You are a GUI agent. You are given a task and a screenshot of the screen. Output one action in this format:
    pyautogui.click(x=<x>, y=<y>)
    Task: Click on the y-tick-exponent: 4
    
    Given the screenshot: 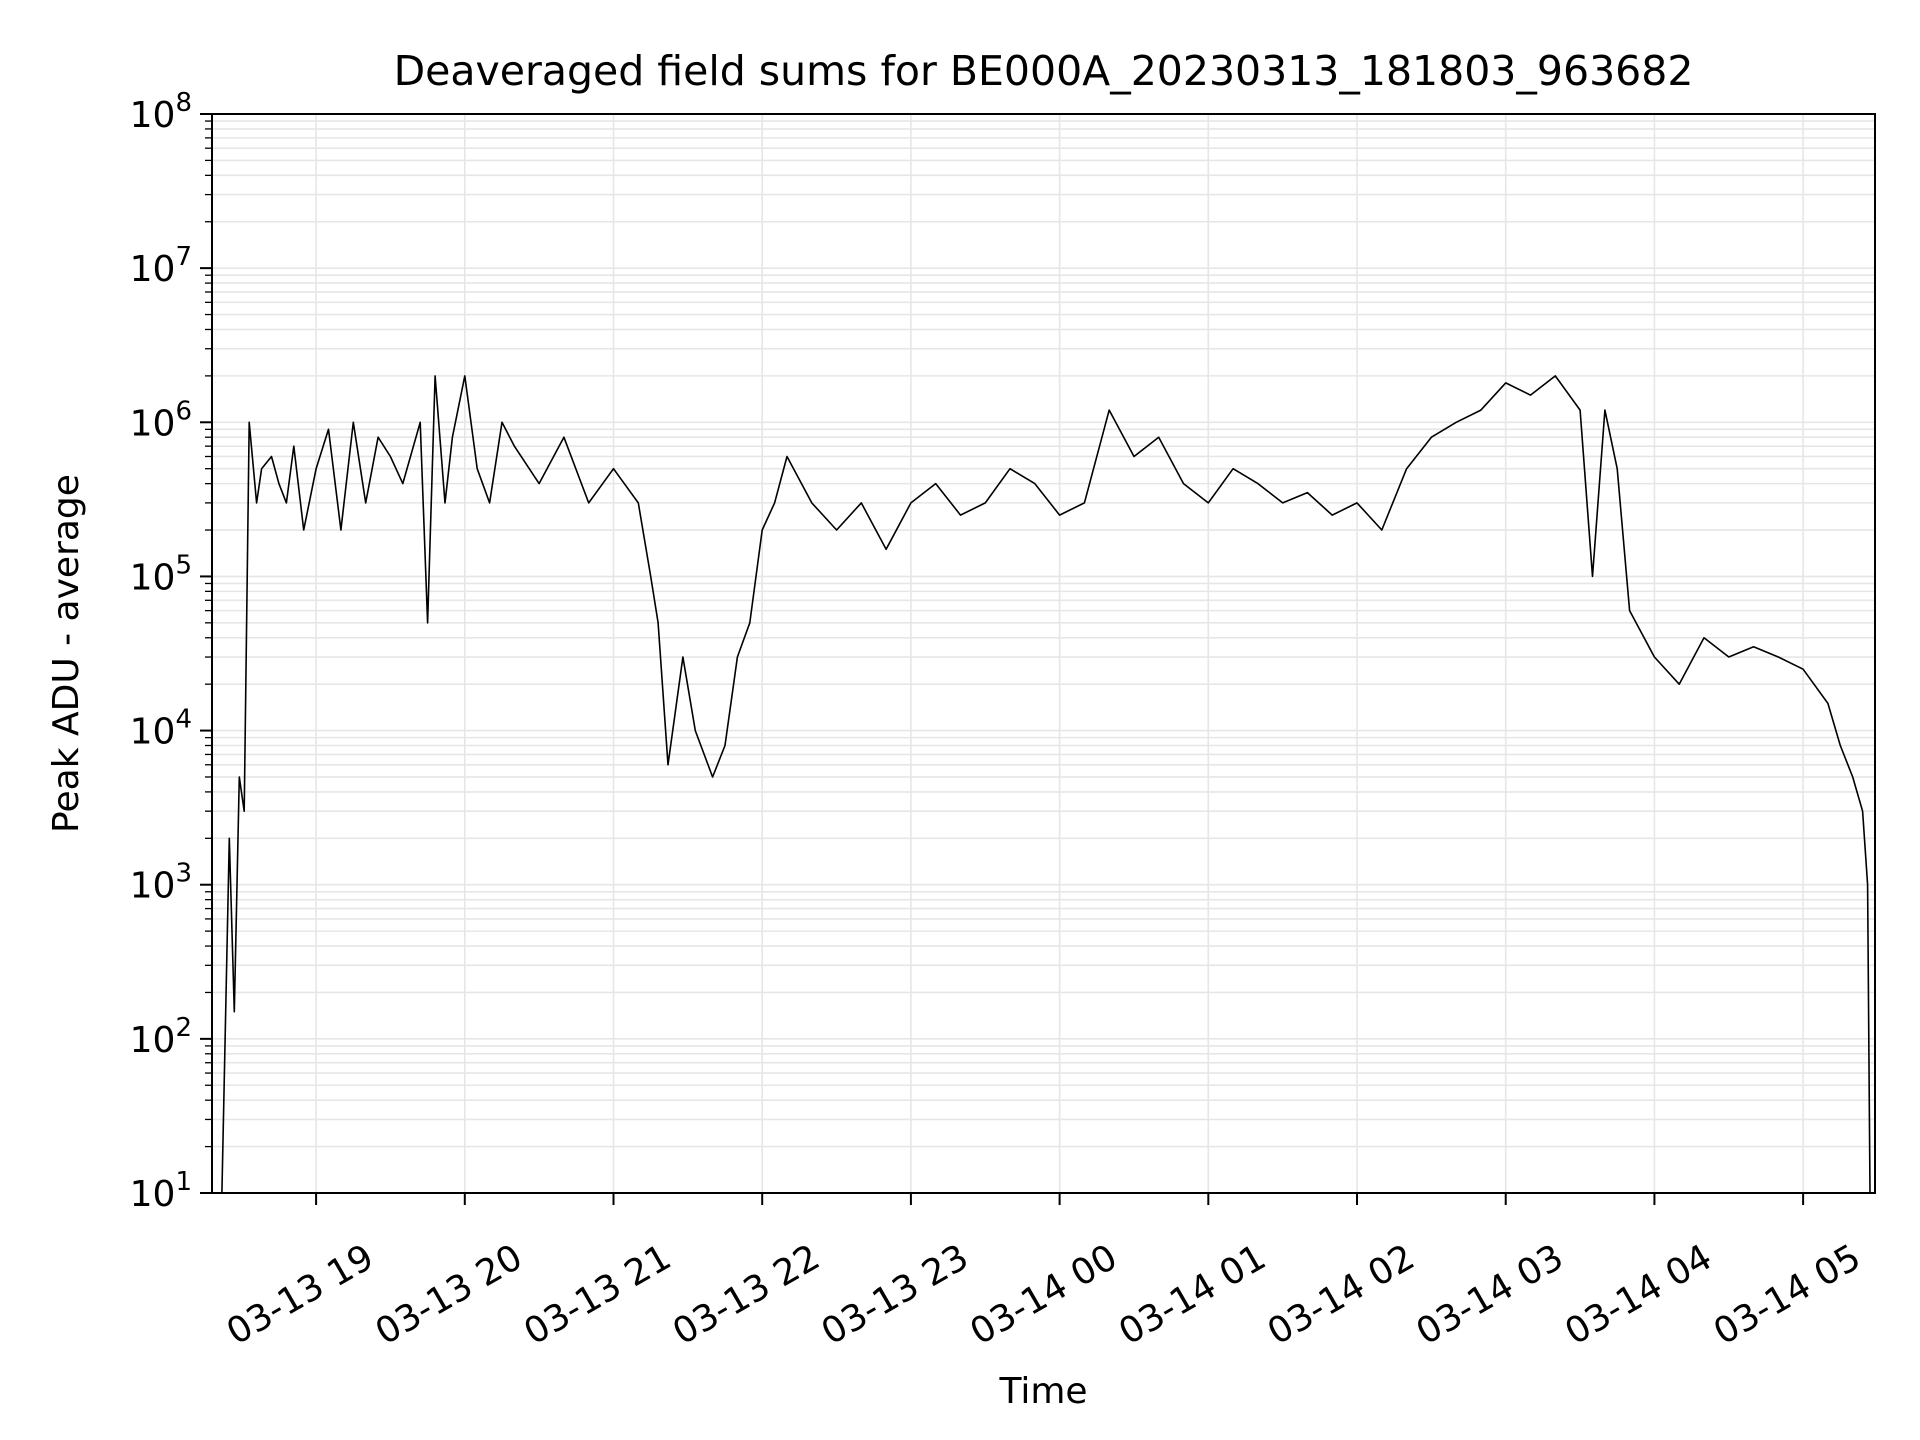 What is the action you would take?
    pyautogui.click(x=183, y=720)
    